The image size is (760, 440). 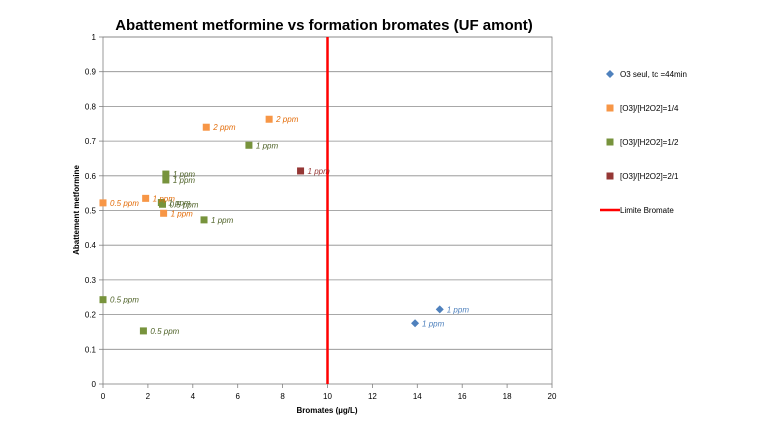 I want to click on y-tick-label: 0.7, so click(x=91, y=141).